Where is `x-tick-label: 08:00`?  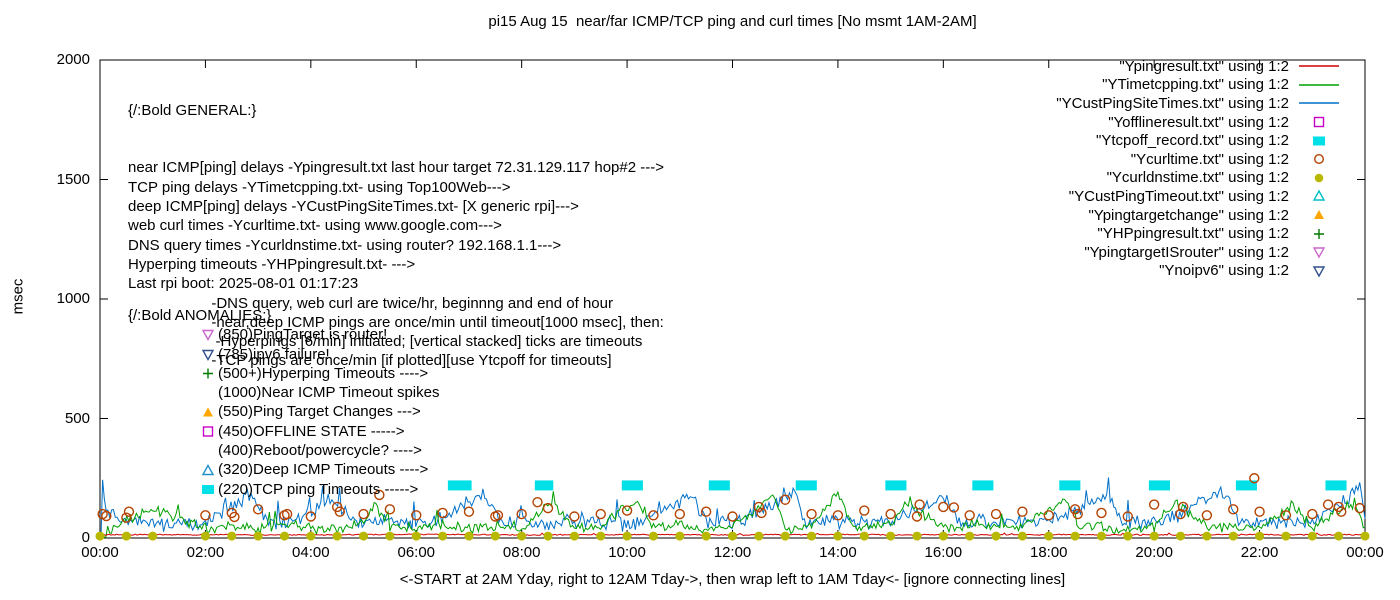 x-tick-label: 08:00 is located at coordinates (521, 552).